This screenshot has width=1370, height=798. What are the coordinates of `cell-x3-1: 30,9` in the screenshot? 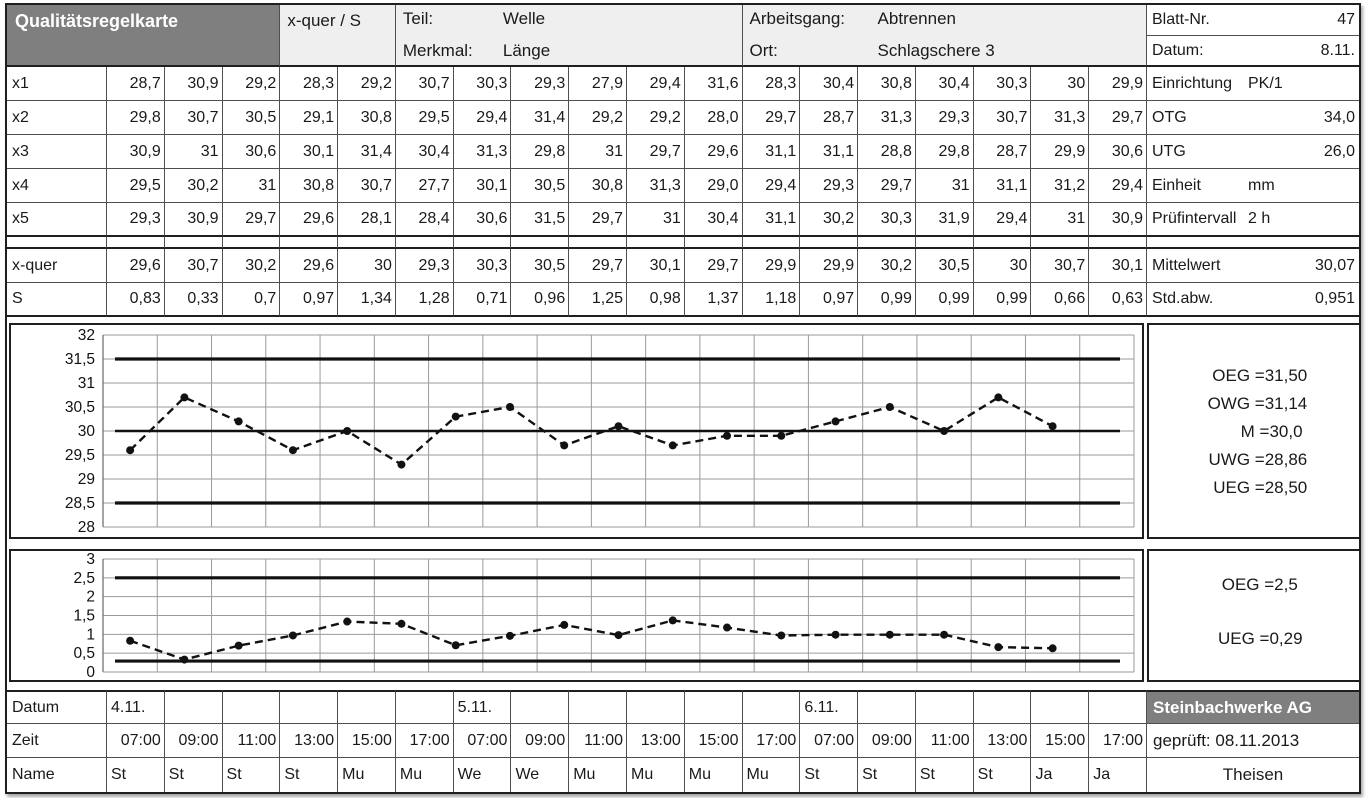 It's located at (136, 152).